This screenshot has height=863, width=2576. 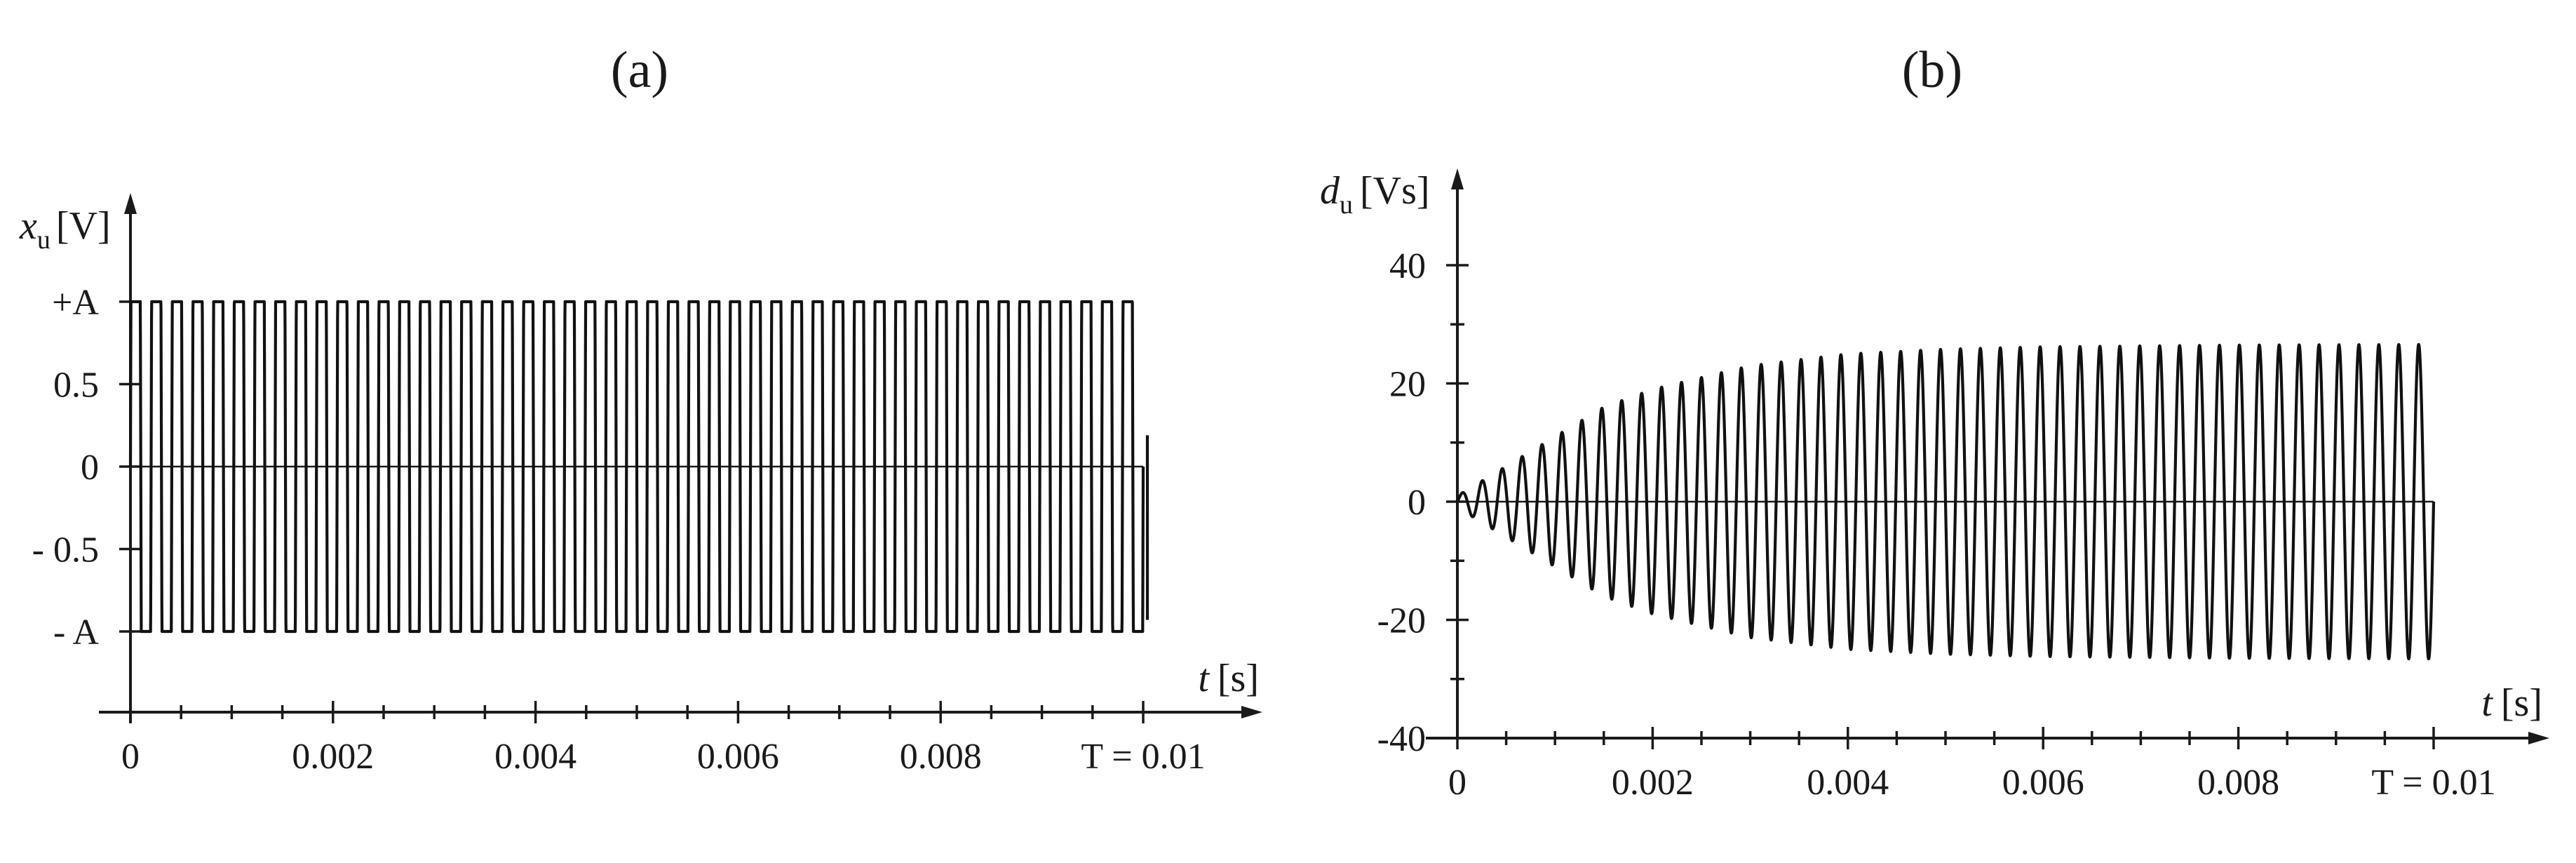 I want to click on panel-a-label: (a), so click(x=639, y=70).